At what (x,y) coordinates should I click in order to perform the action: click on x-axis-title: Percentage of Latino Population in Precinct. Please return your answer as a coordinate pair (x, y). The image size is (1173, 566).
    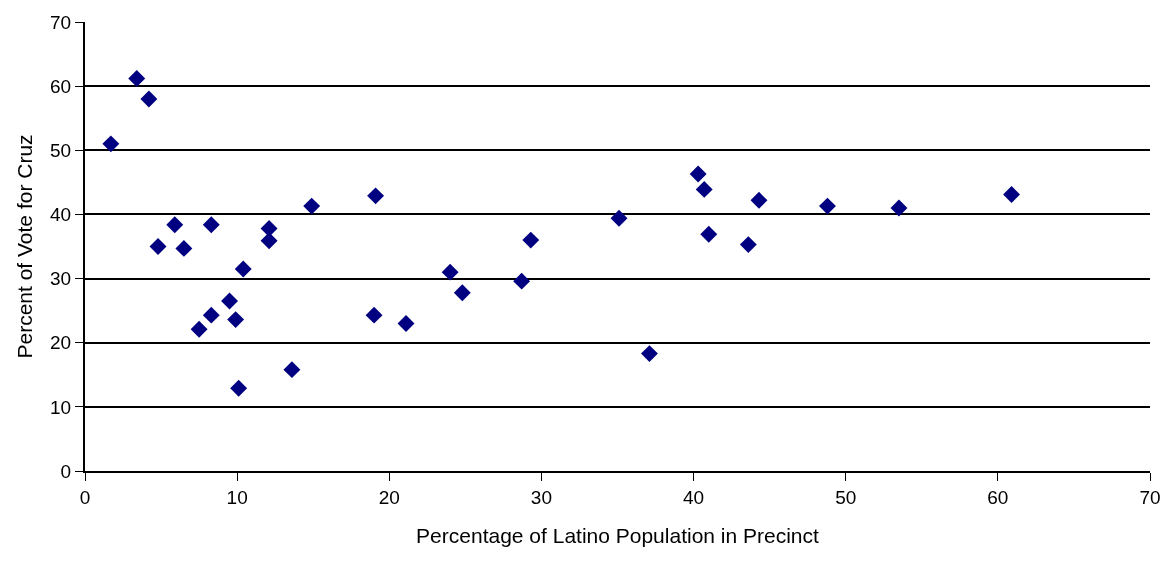
    Looking at the image, I should click on (618, 536).